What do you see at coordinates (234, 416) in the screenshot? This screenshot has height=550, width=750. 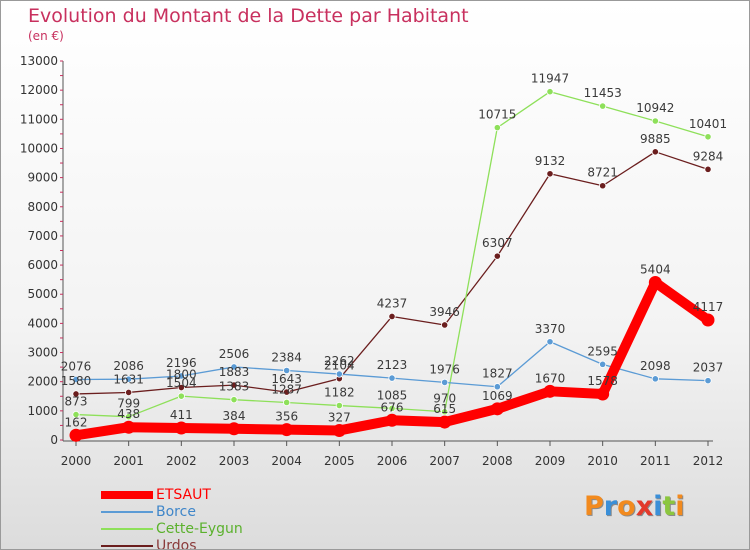 I see `data-label: 384` at bounding box center [234, 416].